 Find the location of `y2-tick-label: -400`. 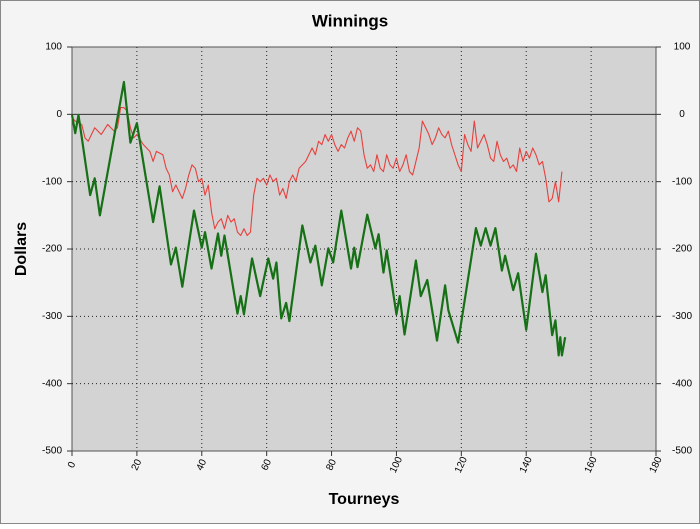

y2-tick-label: -400 is located at coordinates (682, 383).